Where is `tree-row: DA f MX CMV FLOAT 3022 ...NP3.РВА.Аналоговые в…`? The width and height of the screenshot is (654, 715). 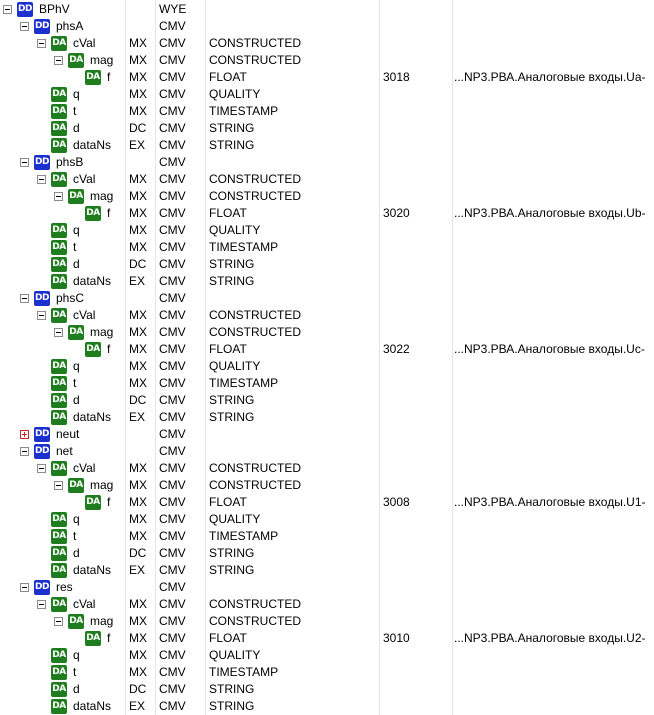 tree-row: DA f MX CMV FLOAT 3022 ...NP3.РВА.Аналоговые в… is located at coordinates (327, 349).